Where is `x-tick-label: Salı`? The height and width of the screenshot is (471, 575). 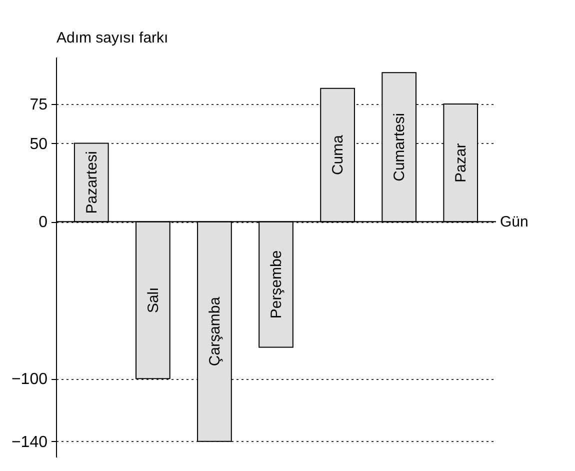 x-tick-label: Salı is located at coordinates (153, 300).